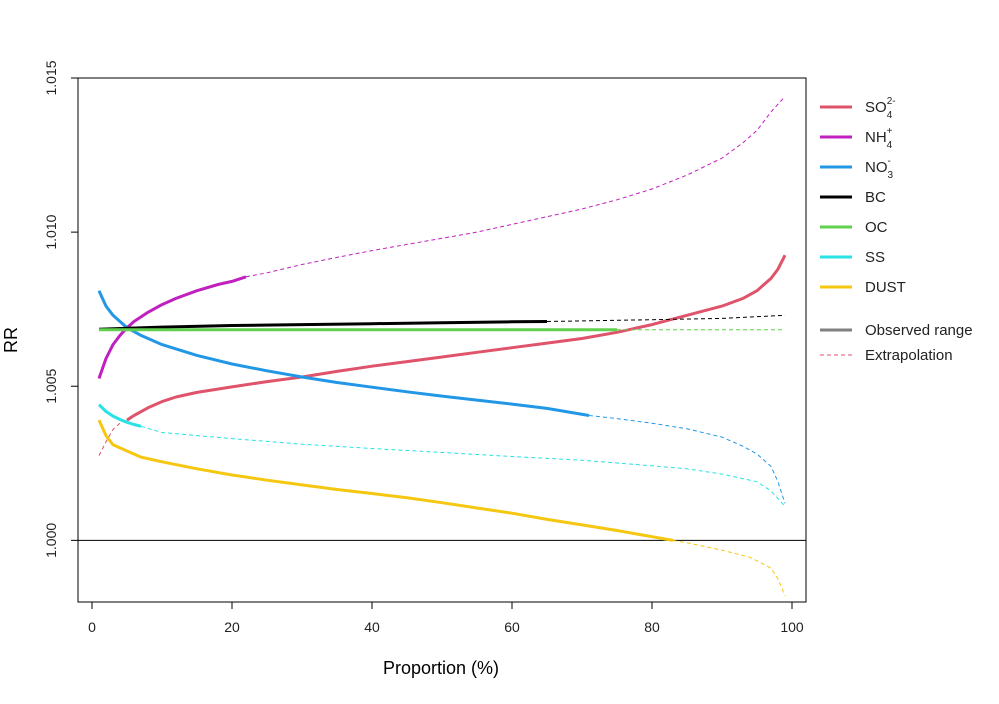 The height and width of the screenshot is (704, 999). What do you see at coordinates (858, 108) in the screenshot?
I see `legend-item-so4: SO 2- 4` at bounding box center [858, 108].